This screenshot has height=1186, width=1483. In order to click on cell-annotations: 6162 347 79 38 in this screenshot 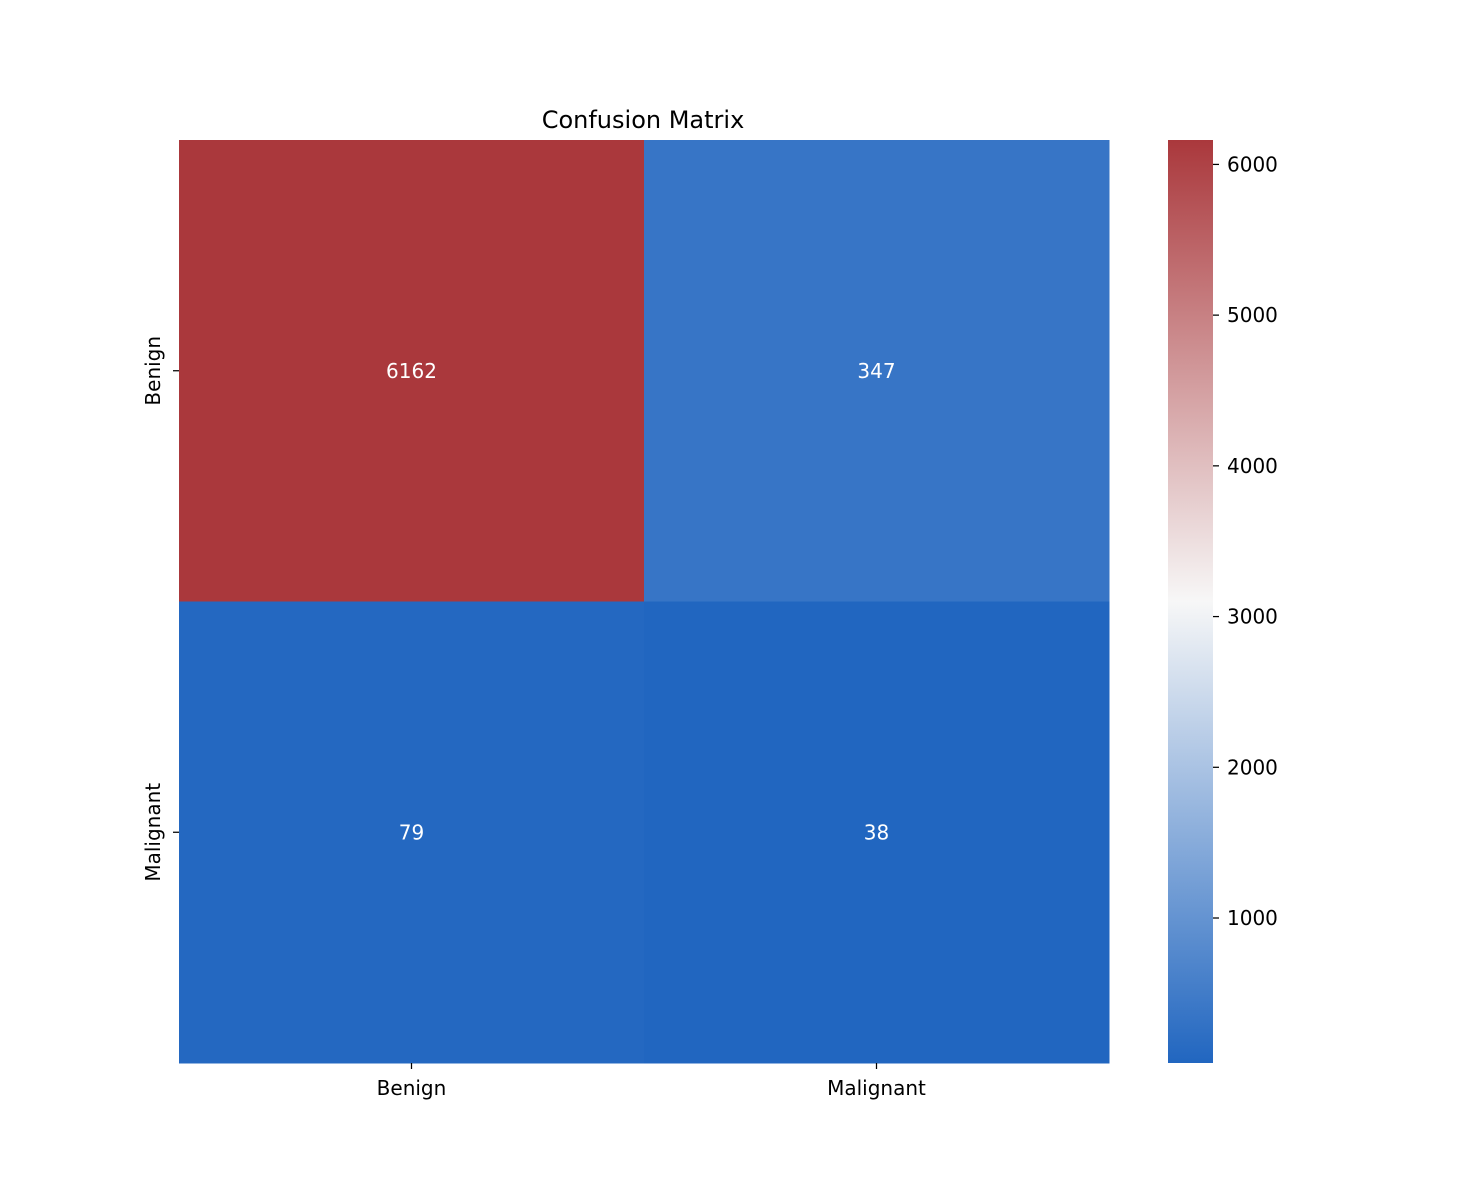, I will do `click(641, 602)`.